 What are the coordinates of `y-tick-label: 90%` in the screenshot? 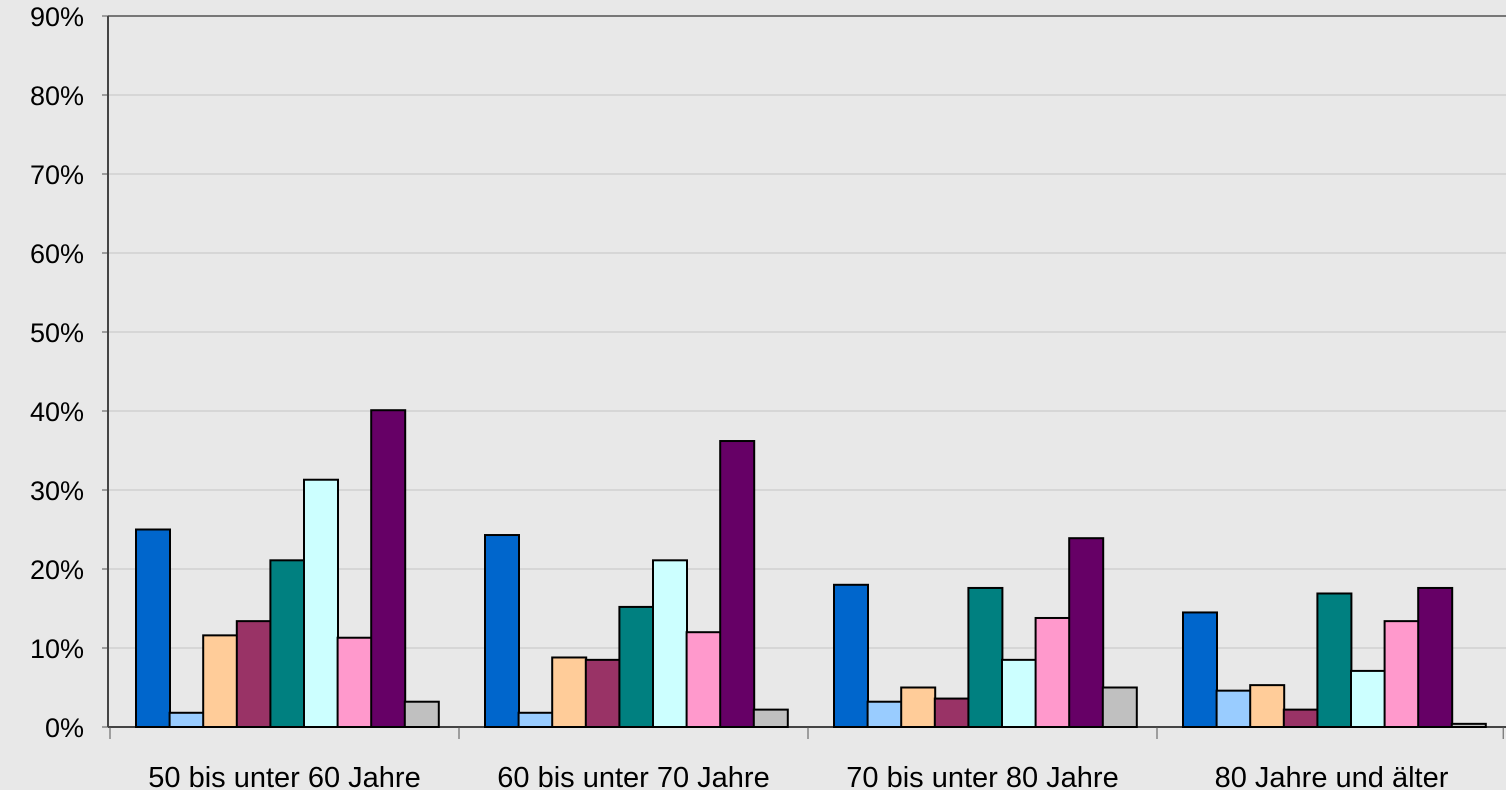 It's located at (57, 17).